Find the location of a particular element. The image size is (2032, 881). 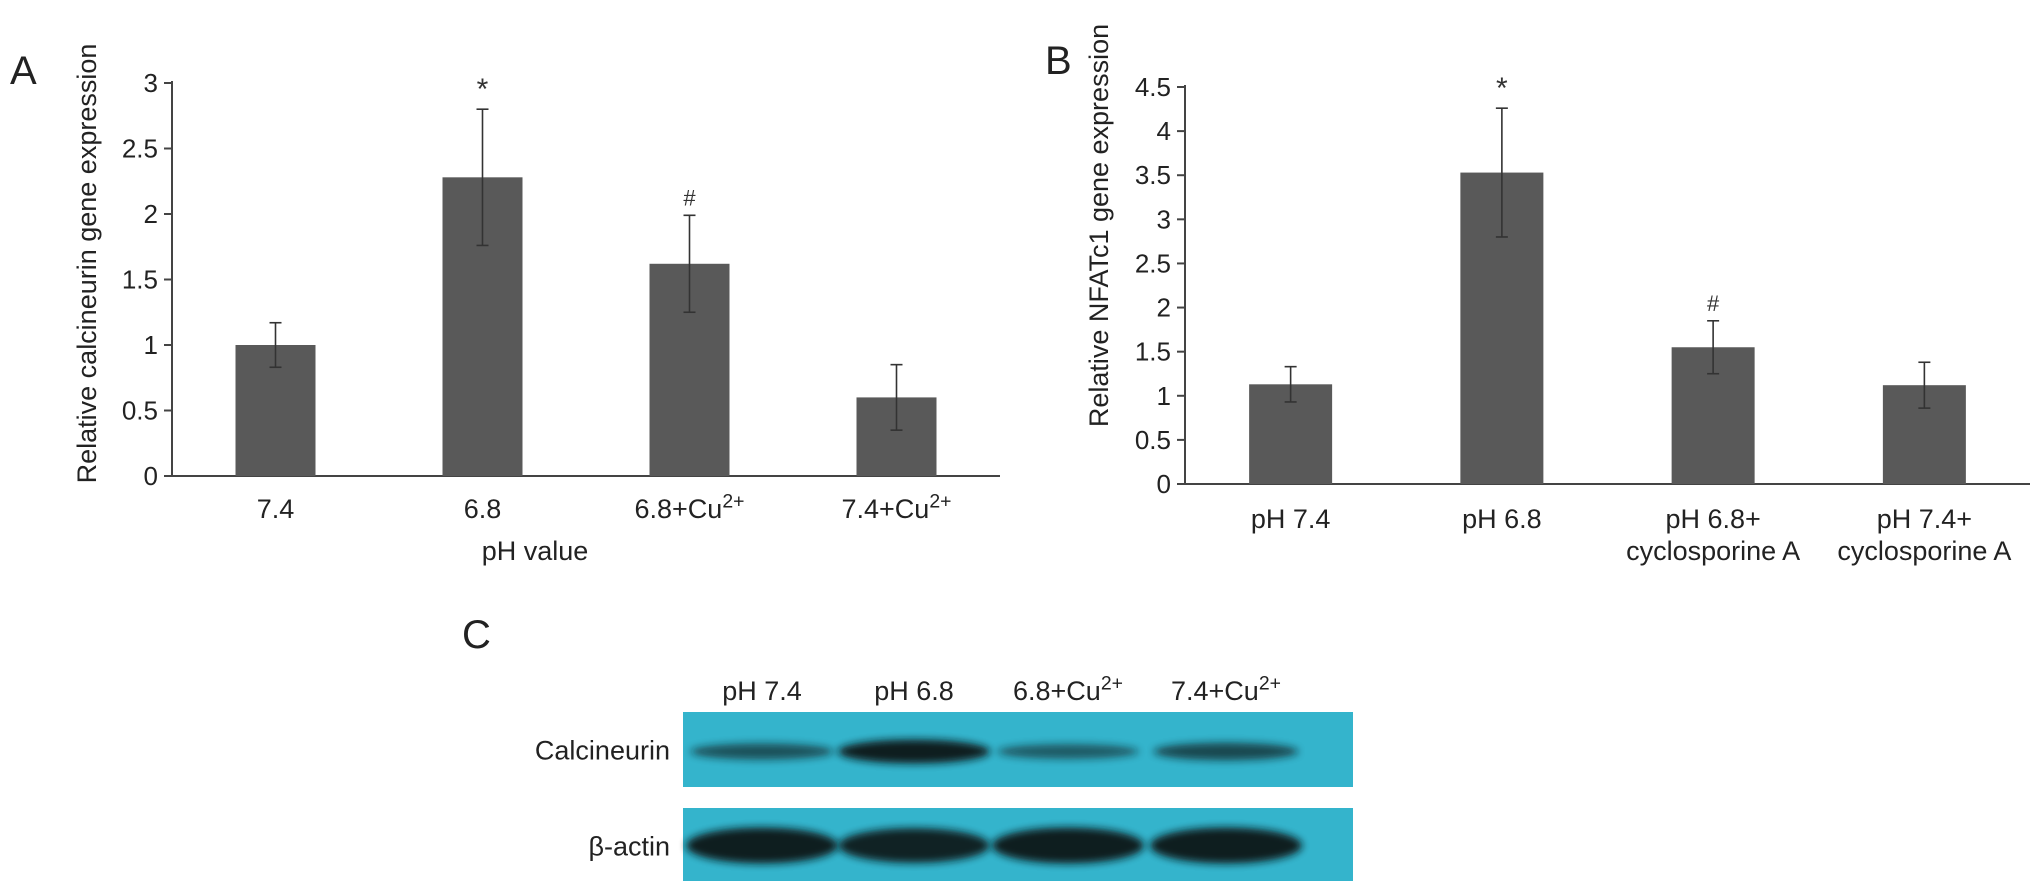

chart0-category-label: 6.8 is located at coordinates (483, 509).